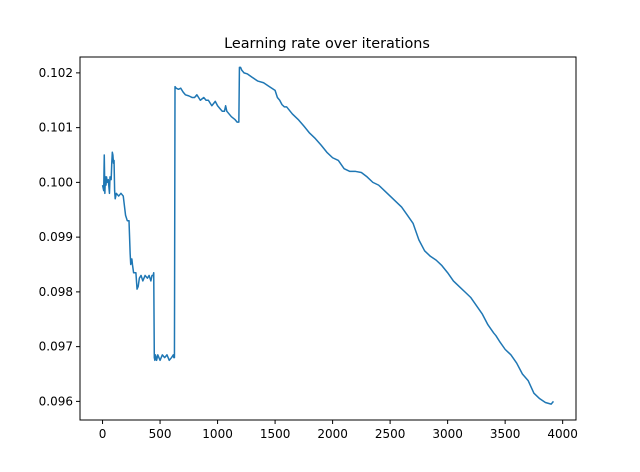 The image size is (640, 472). I want to click on y-axis-ticks: 0.096 0.097 0.098 0.099 0.100 0.101 0.102, so click(59, 237).